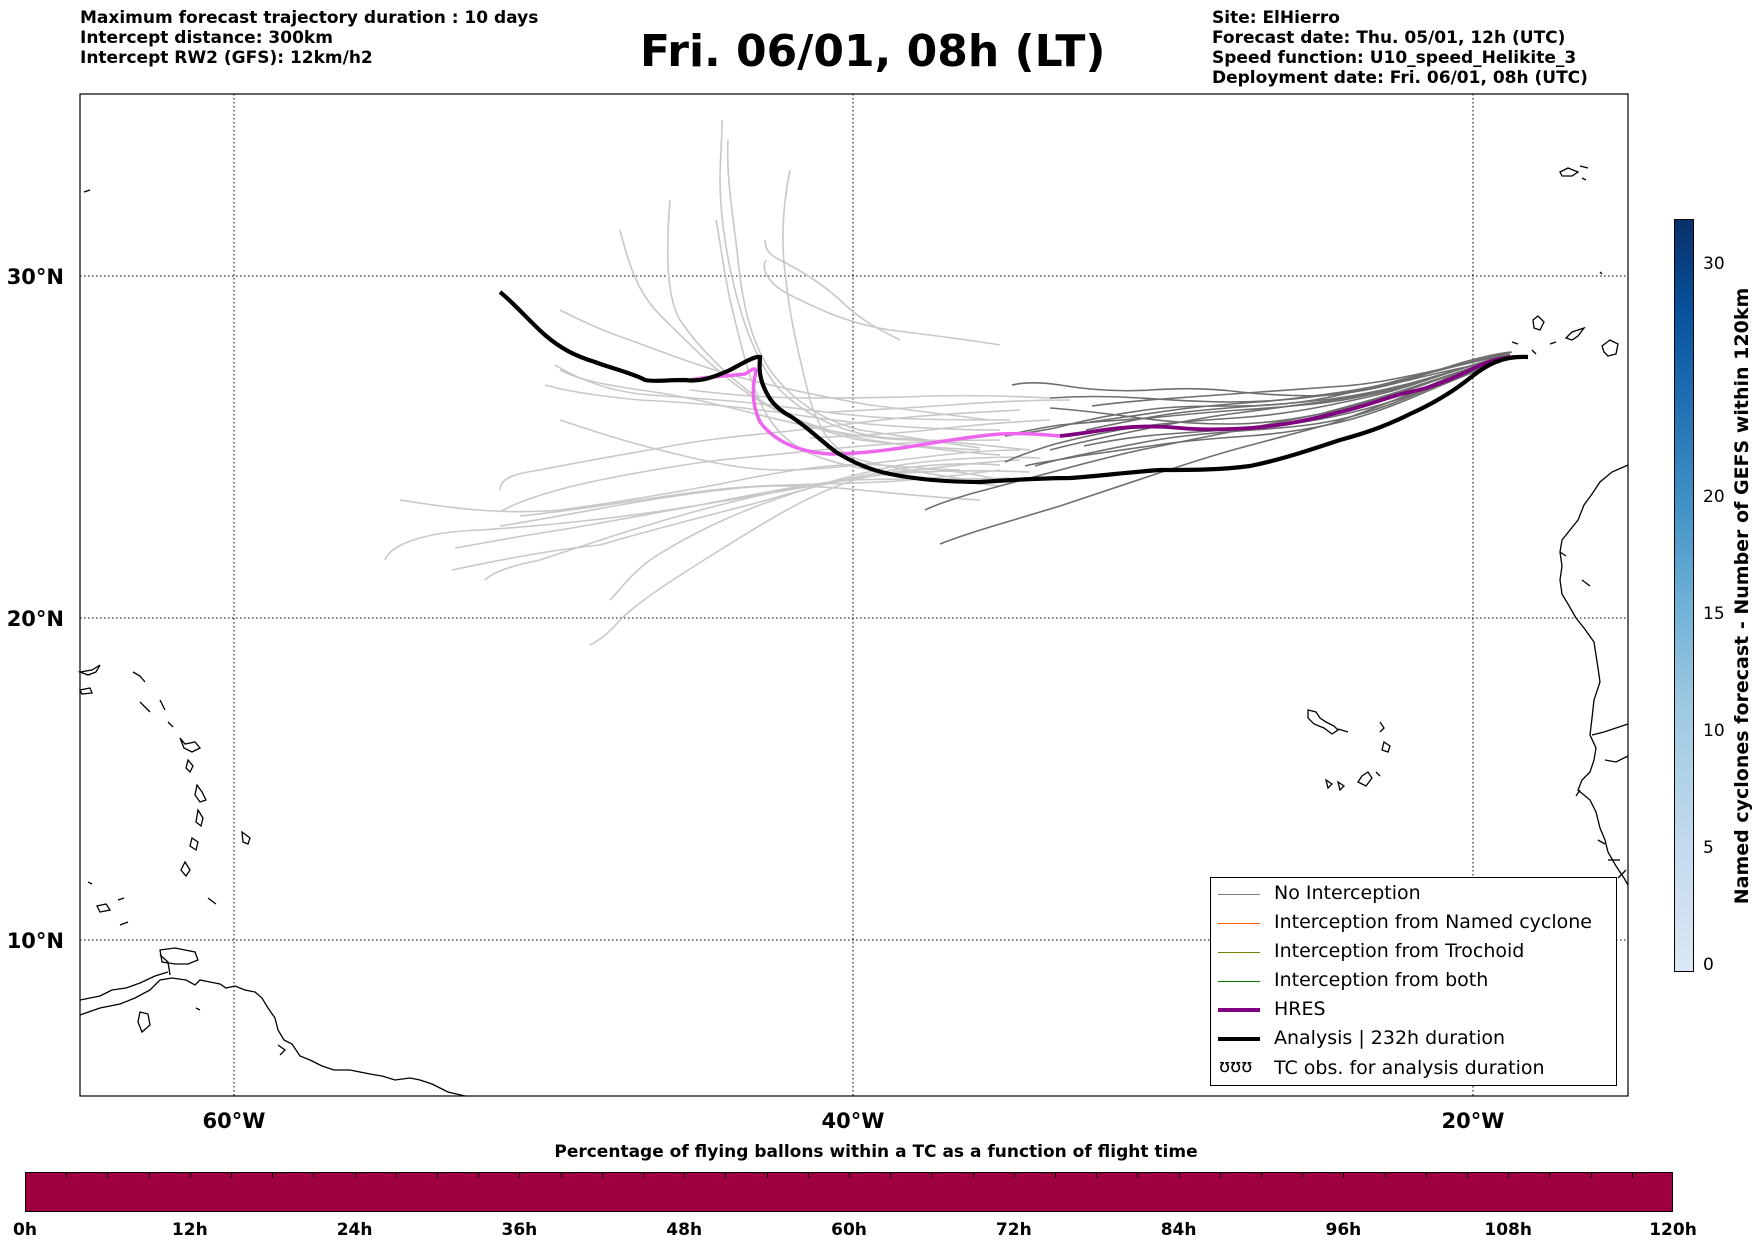 This screenshot has height=1241, width=1752. What do you see at coordinates (1714, 497) in the screenshot?
I see `colorbar-tick: 20` at bounding box center [1714, 497].